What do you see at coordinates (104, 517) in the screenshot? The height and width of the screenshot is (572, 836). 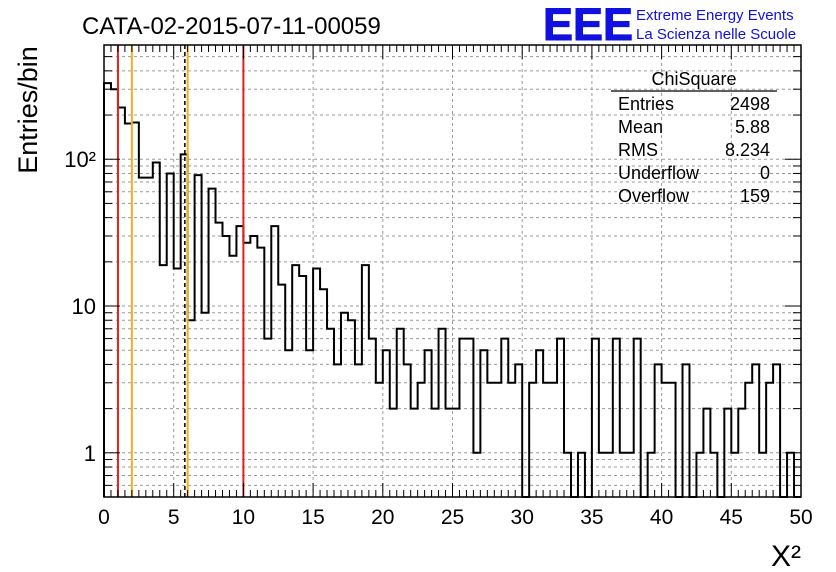 I see `x-tick-label: 0` at bounding box center [104, 517].